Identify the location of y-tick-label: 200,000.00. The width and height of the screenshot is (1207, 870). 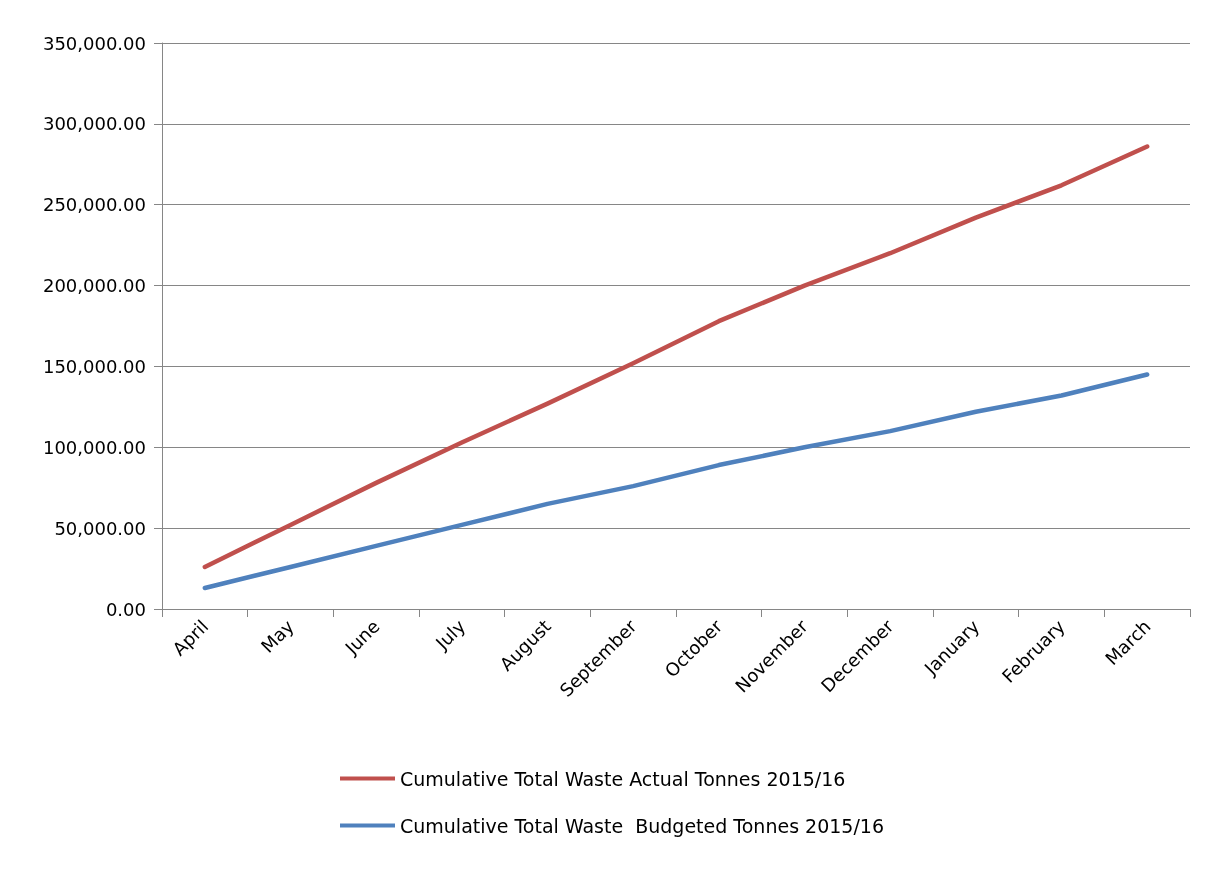
(94, 286).